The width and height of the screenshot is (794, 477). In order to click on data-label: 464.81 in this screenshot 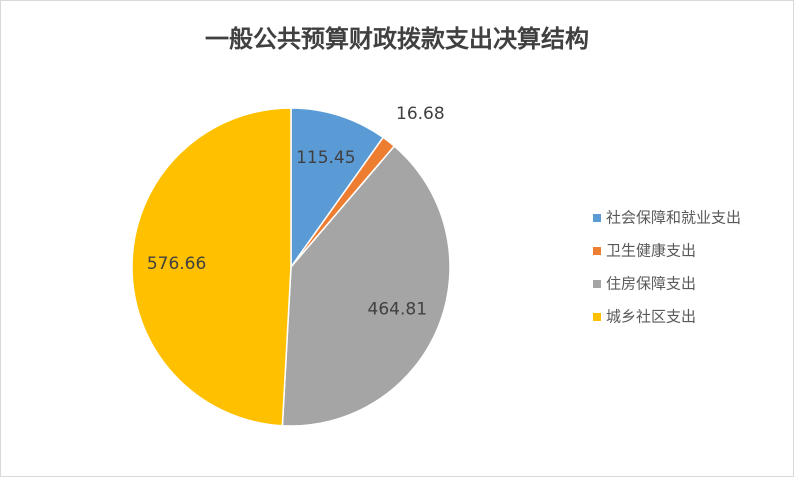, I will do `click(397, 310)`.